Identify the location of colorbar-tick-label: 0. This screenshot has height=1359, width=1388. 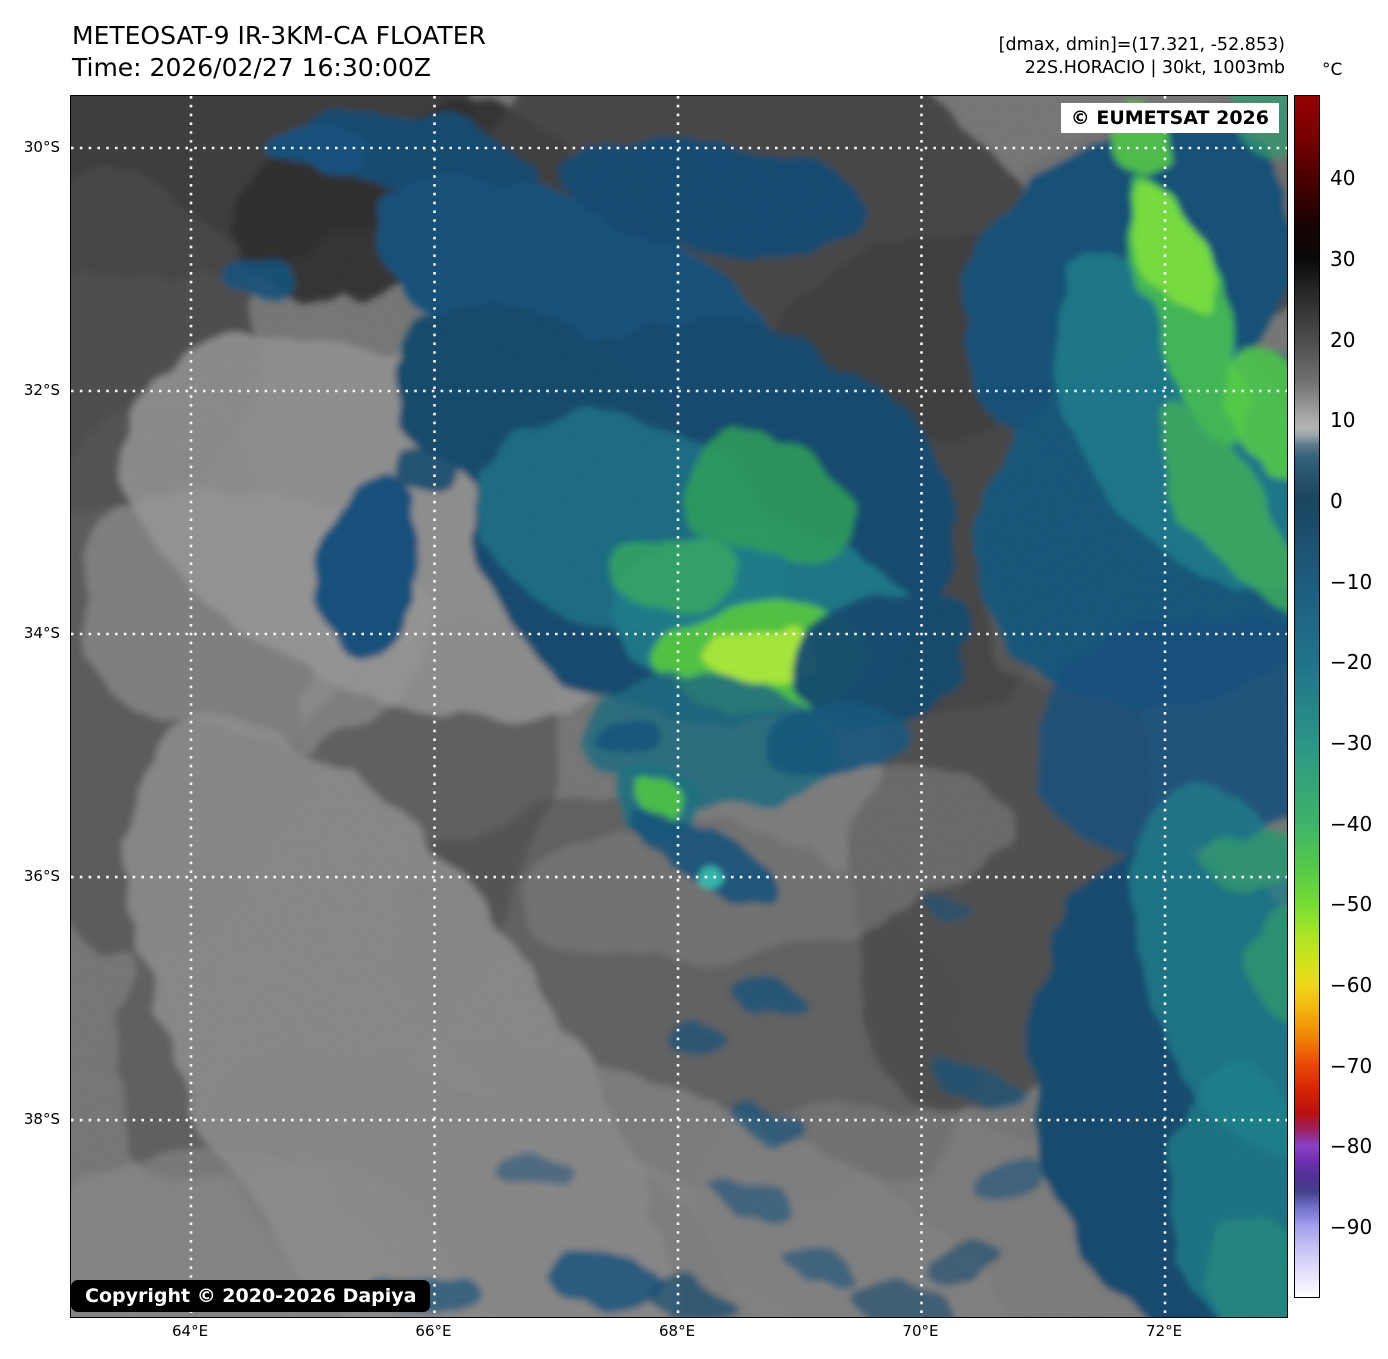
(1336, 500).